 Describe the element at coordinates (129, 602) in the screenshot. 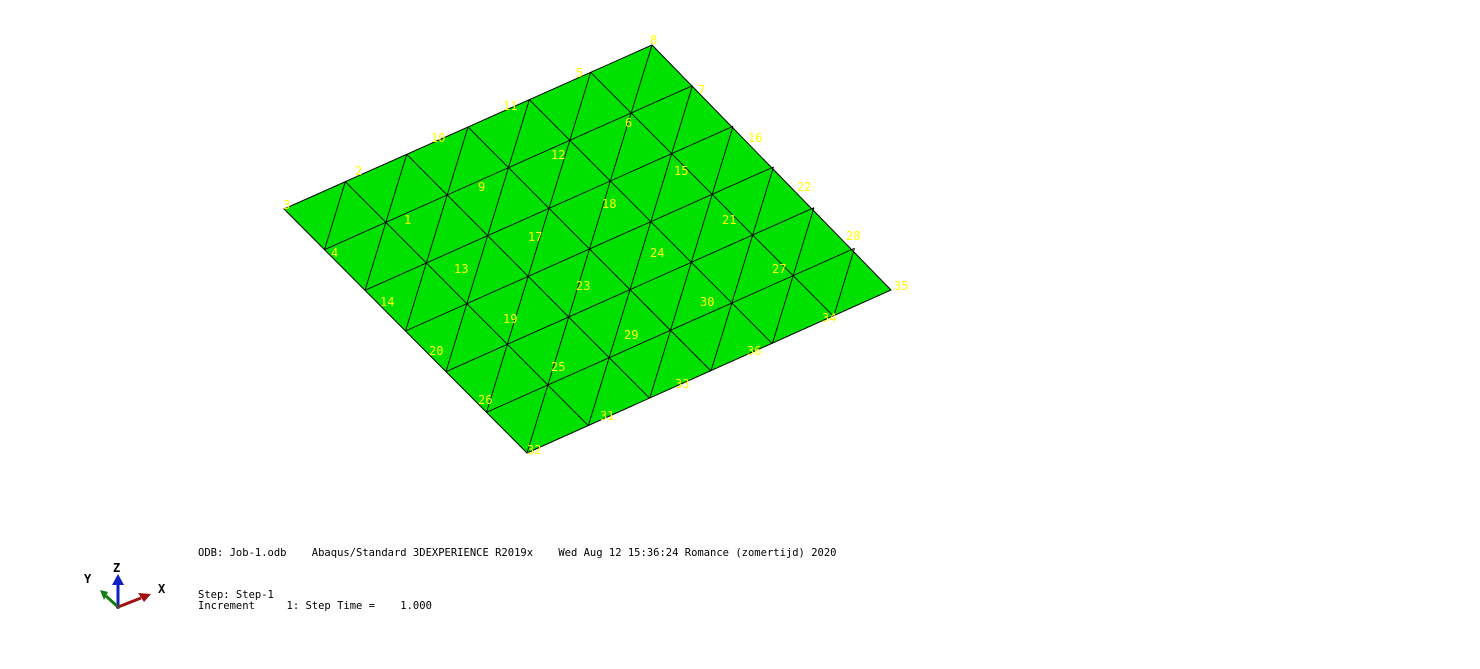

I see `x-axis-line` at that location.